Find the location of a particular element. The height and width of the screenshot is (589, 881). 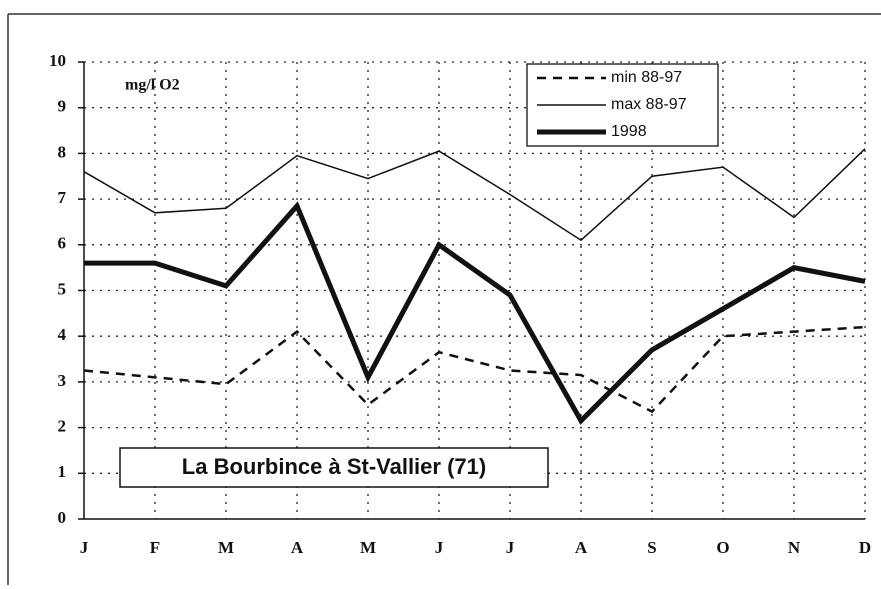

x-tick-label: F is located at coordinates (155, 547).